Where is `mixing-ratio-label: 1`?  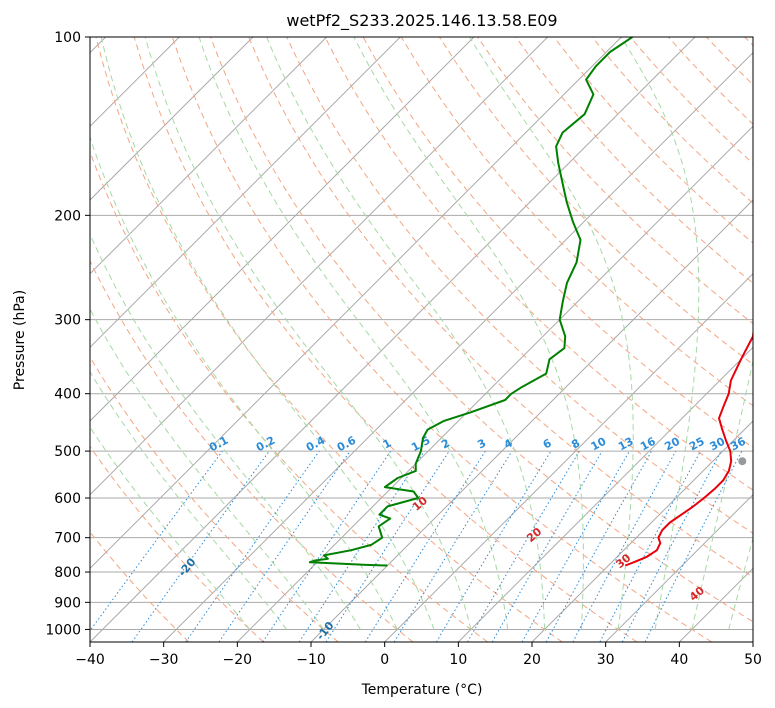 mixing-ratio-label: 1 is located at coordinates (387, 443).